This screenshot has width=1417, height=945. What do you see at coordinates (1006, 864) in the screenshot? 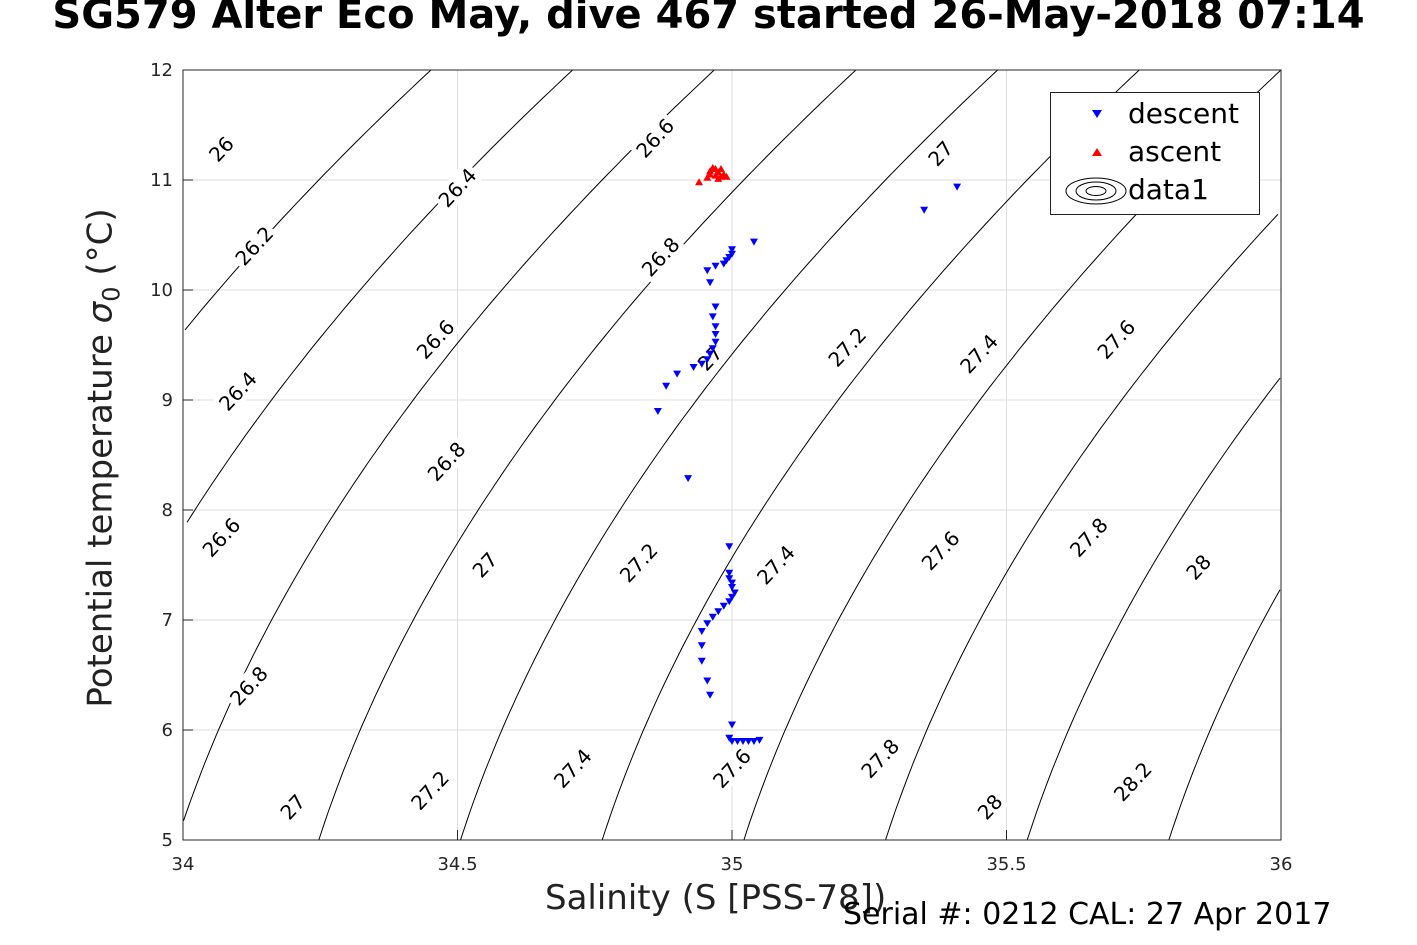
I see `x-tick-label: 35.5` at bounding box center [1006, 864].